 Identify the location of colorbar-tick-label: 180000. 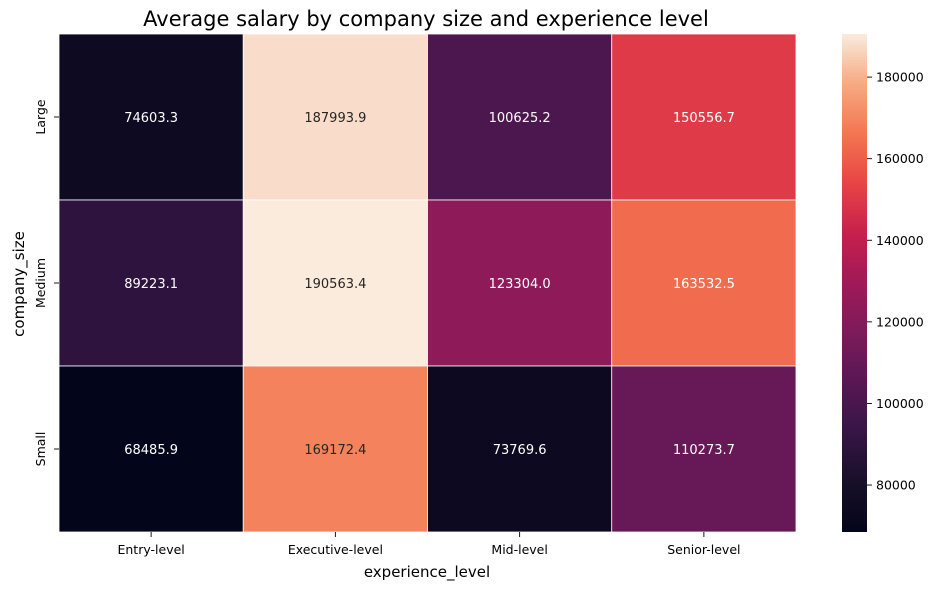
(900, 77).